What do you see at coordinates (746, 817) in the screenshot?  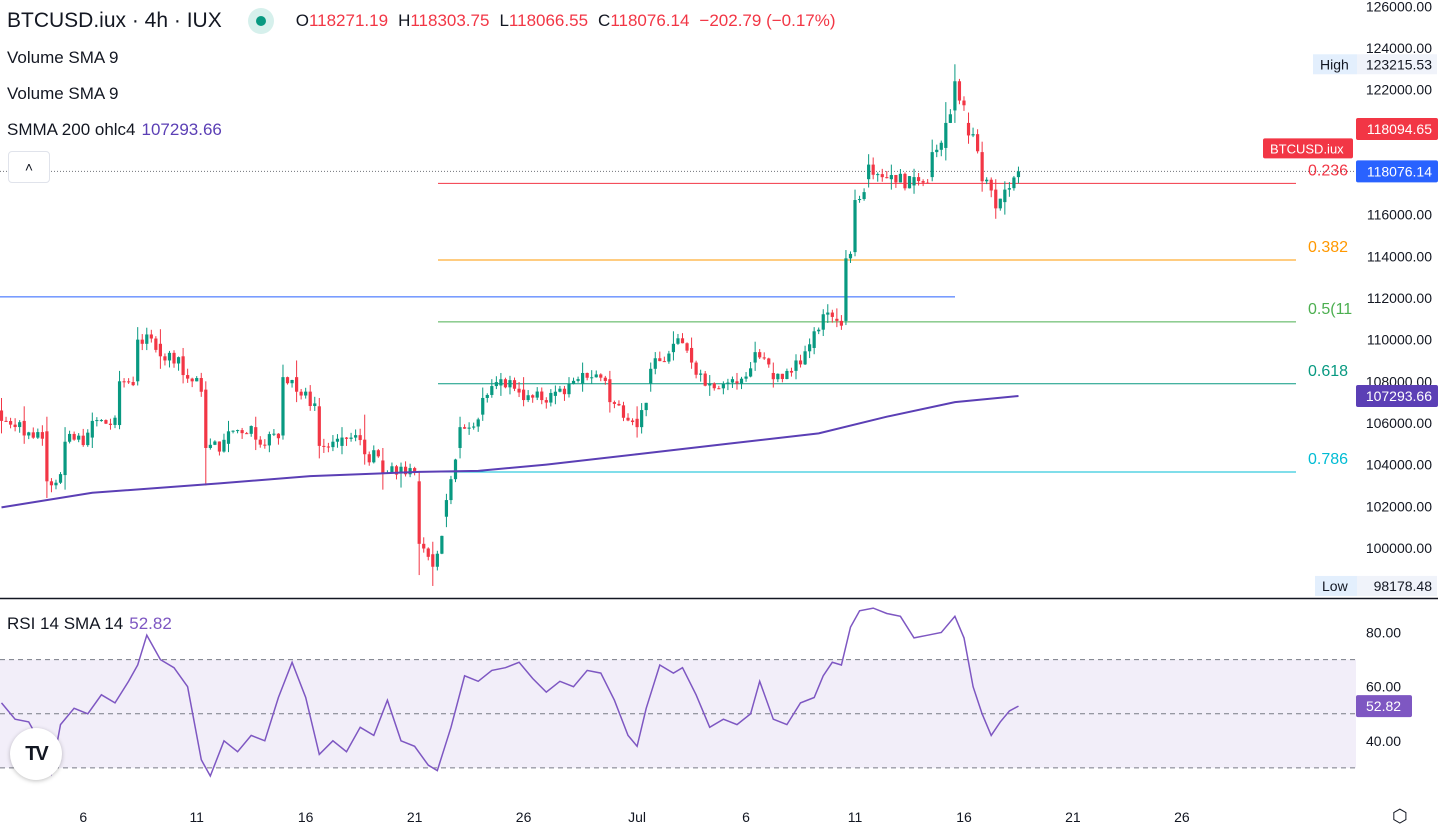 I see `time-axis-label: 6` at bounding box center [746, 817].